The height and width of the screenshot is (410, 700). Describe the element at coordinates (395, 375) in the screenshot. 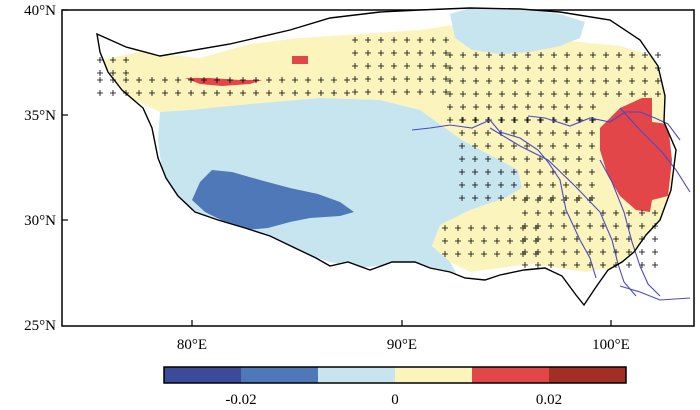

I see `colorbar-frame` at that location.